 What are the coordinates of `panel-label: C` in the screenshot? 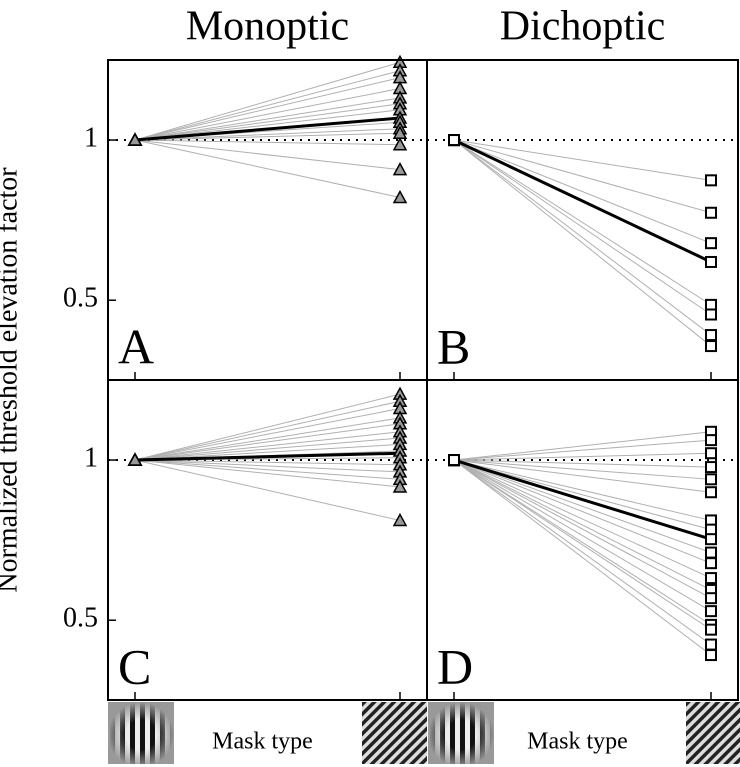 It's located at (134, 666).